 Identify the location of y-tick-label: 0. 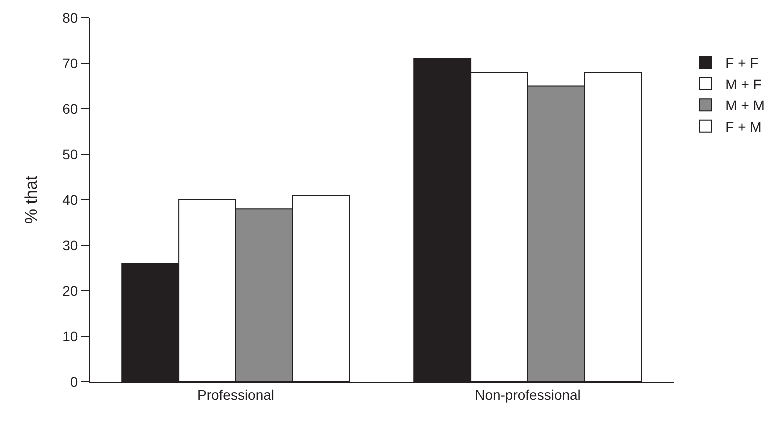
(74, 382).